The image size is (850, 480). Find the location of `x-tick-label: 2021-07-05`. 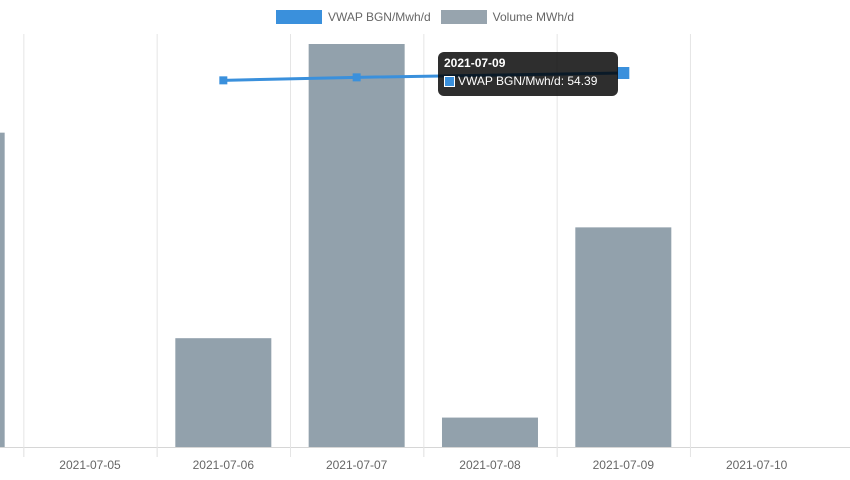

x-tick-label: 2021-07-05 is located at coordinates (90, 465).